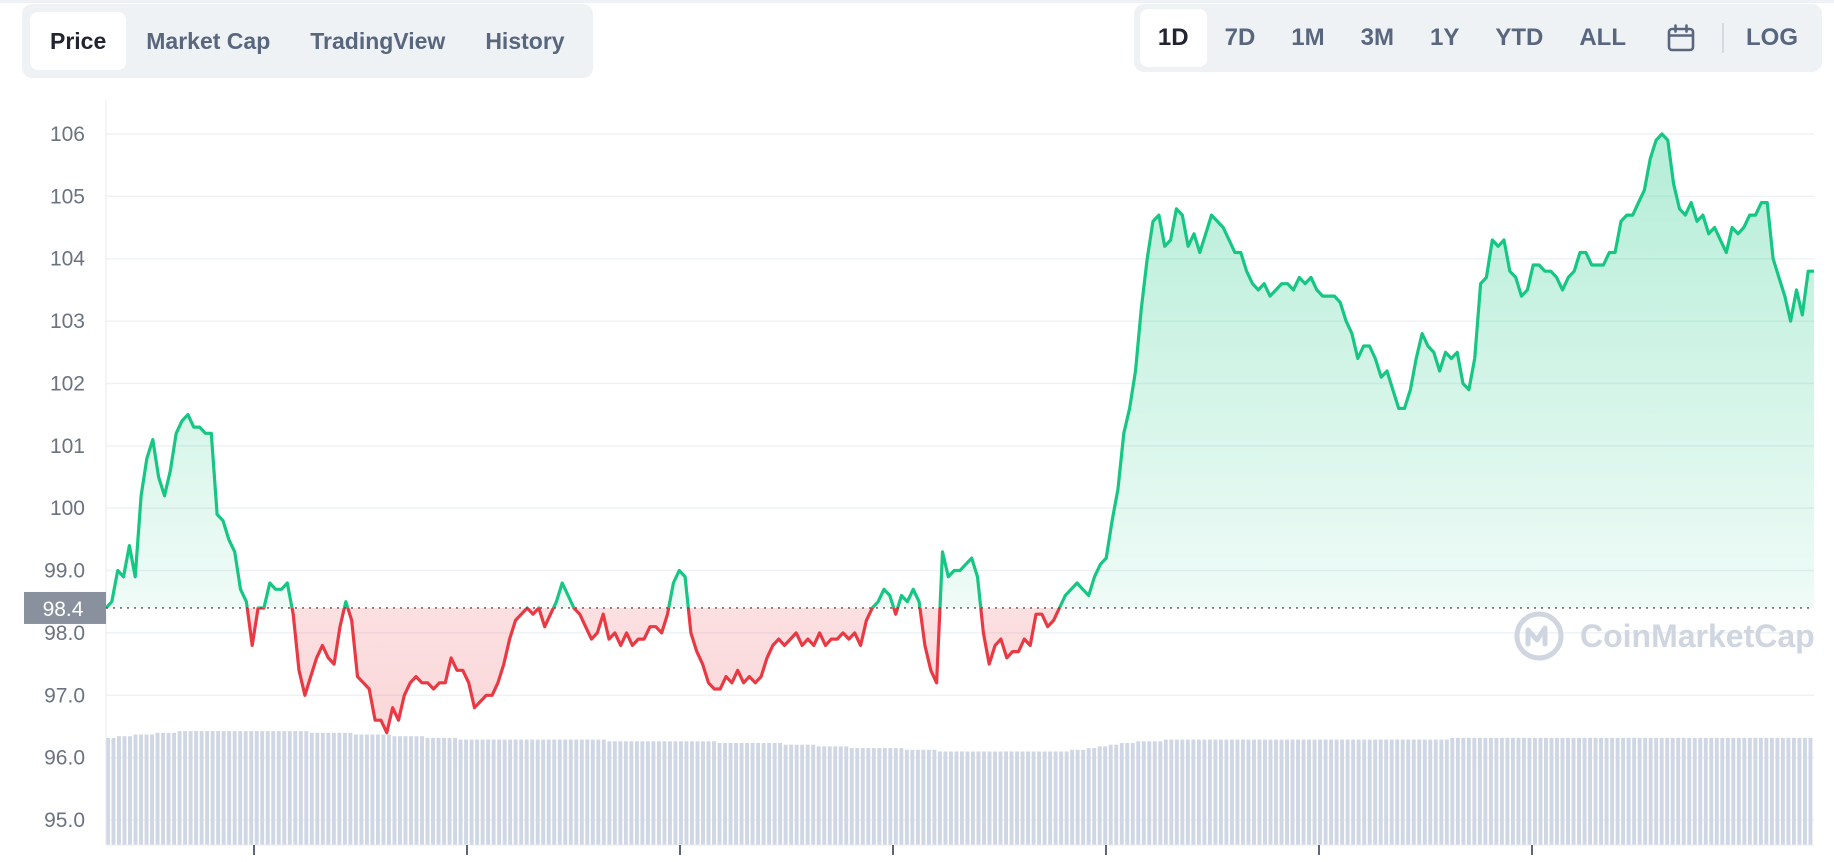 Image resolution: width=1834 pixels, height=862 pixels. What do you see at coordinates (1772, 37) in the screenshot?
I see `log-scale-button: LOG` at bounding box center [1772, 37].